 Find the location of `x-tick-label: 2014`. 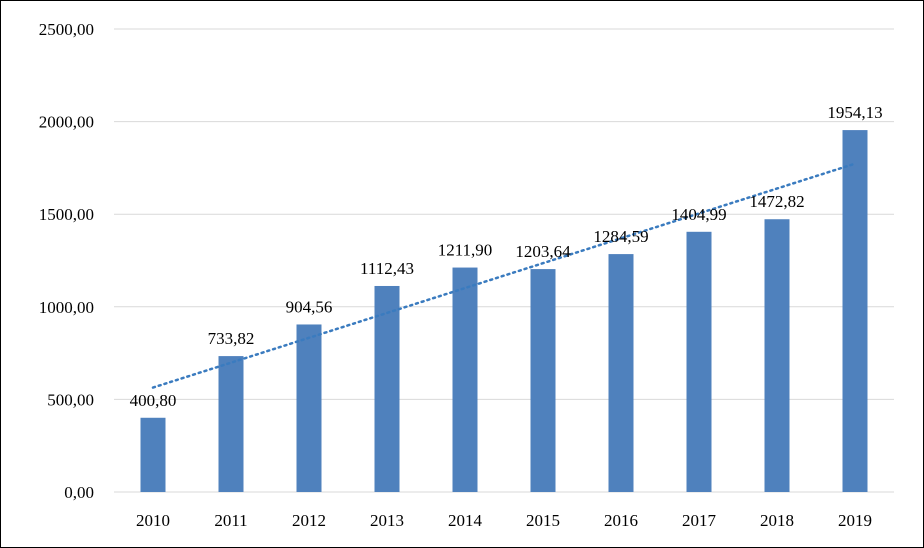

x-tick-label: 2014 is located at coordinates (465, 520).